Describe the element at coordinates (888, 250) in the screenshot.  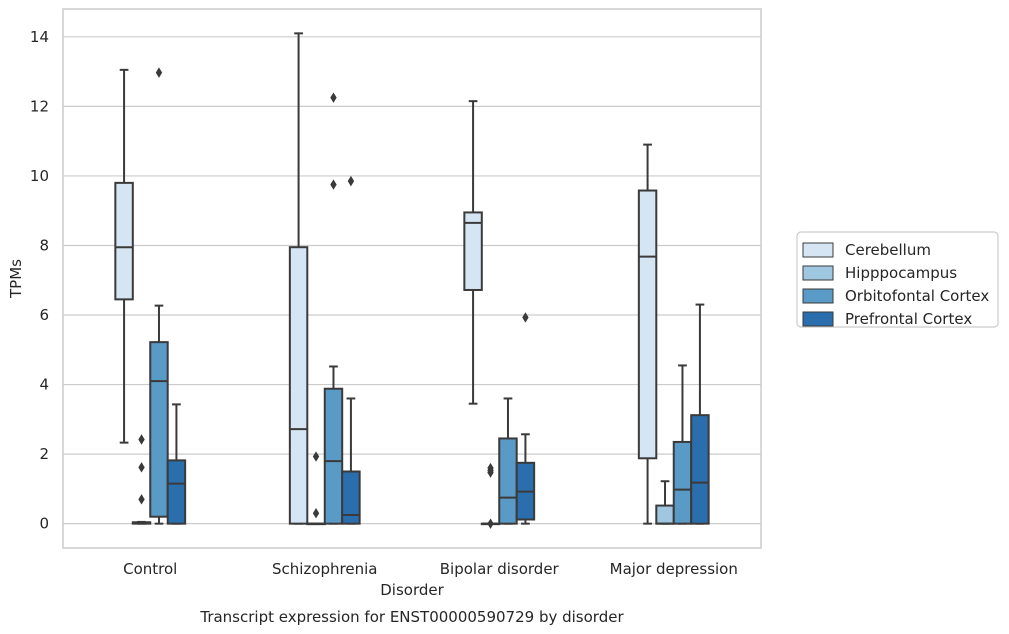
I see `legend-label: Cerebellum` at that location.